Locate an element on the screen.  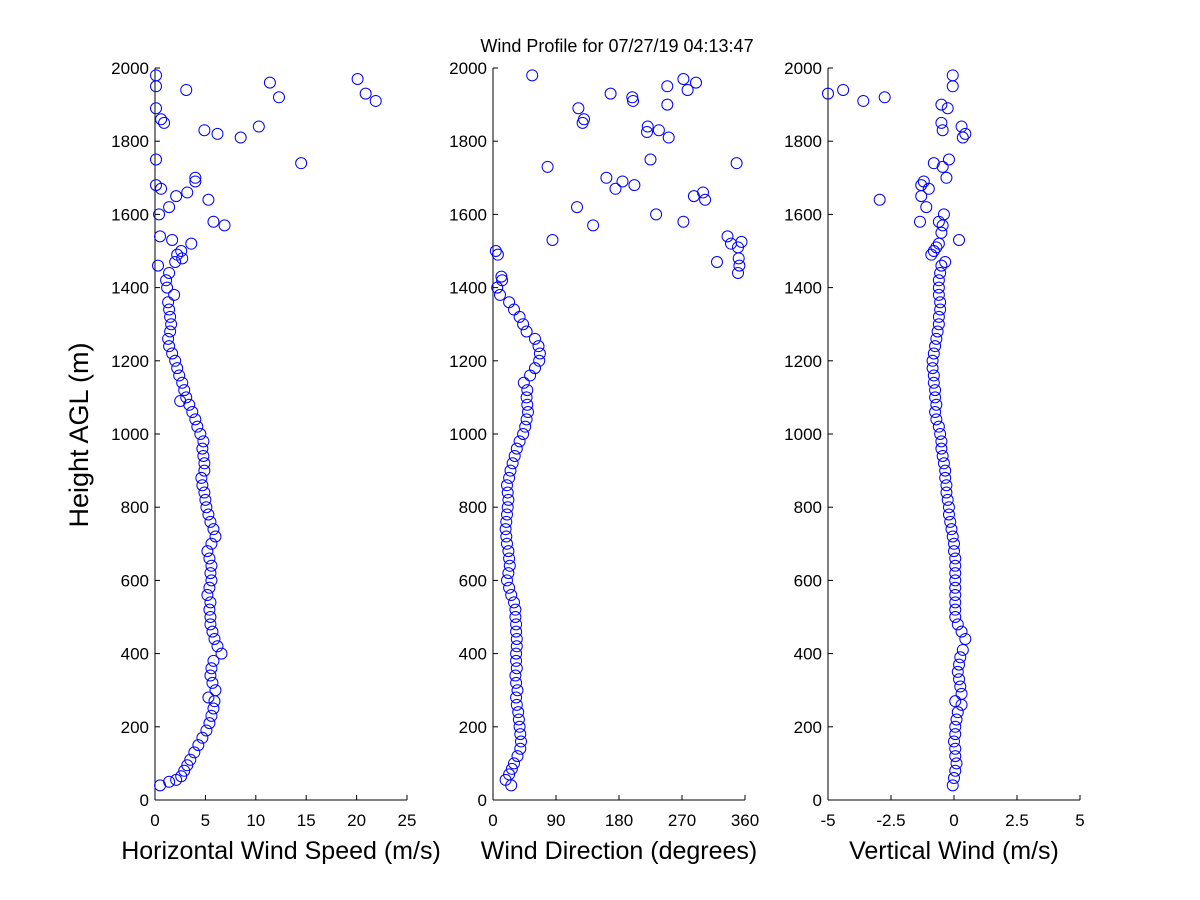
y-axis-label: Height AGL (m) is located at coordinates (79, 434).